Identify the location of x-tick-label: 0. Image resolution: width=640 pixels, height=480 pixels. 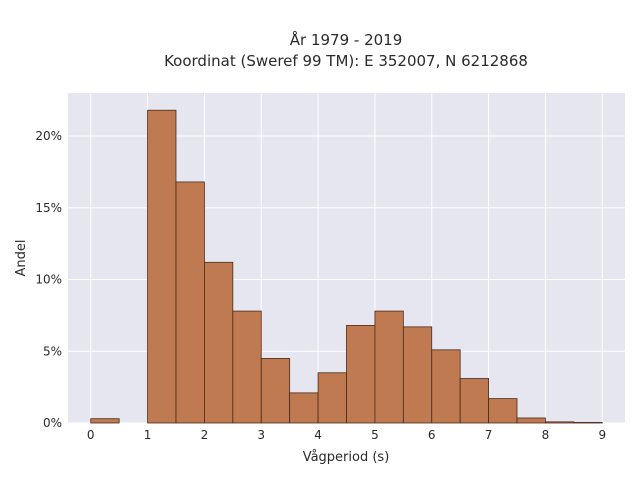
(91, 435).